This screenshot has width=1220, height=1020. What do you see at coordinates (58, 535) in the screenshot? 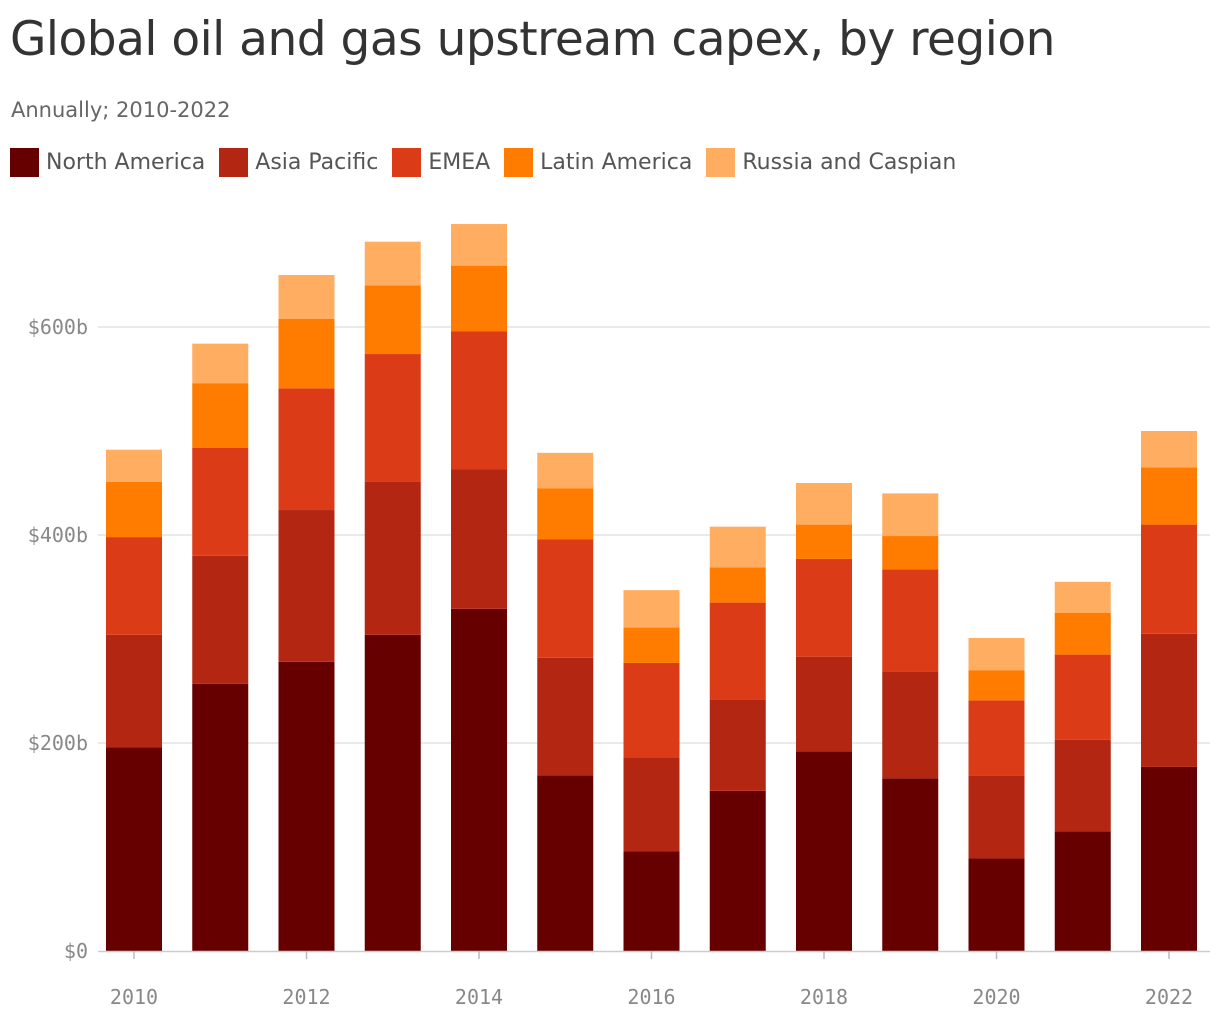
I see `y-tick-label: $400b` at bounding box center [58, 535].